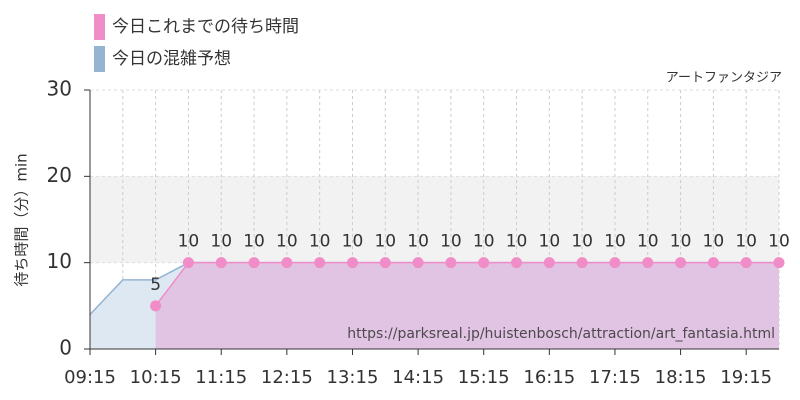  What do you see at coordinates (549, 377) in the screenshot?
I see `x-tick-label: 16:15` at bounding box center [549, 377].